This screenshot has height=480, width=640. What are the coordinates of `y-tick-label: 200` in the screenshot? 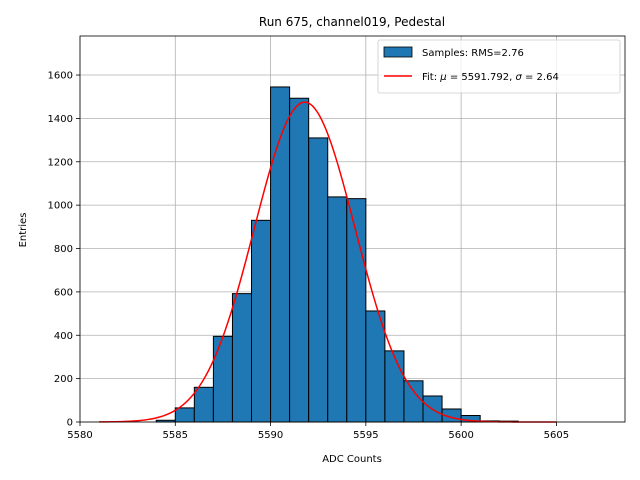 It's located at (63, 379).